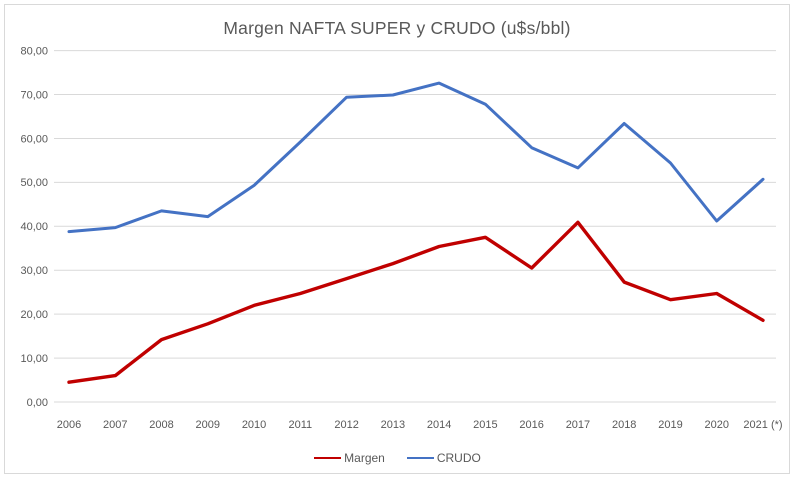 The image size is (795, 479). Describe the element at coordinates (458, 458) in the screenshot. I see `legend-label: CRUDO` at that location.